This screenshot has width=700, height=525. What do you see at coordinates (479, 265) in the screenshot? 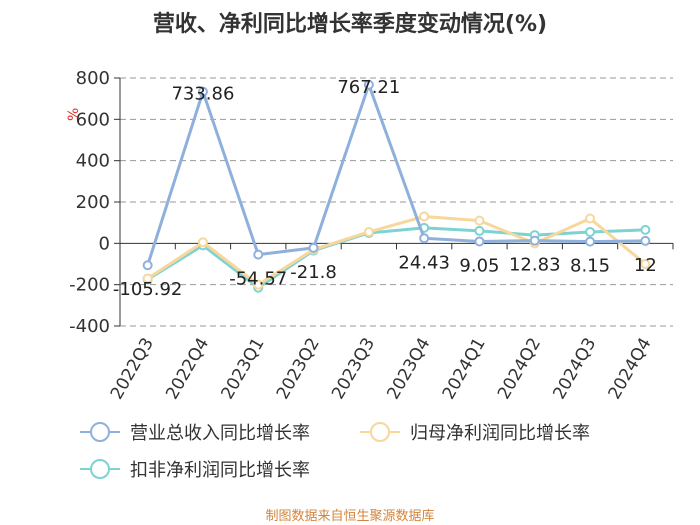
I see `data-label: 9.05` at bounding box center [479, 265].